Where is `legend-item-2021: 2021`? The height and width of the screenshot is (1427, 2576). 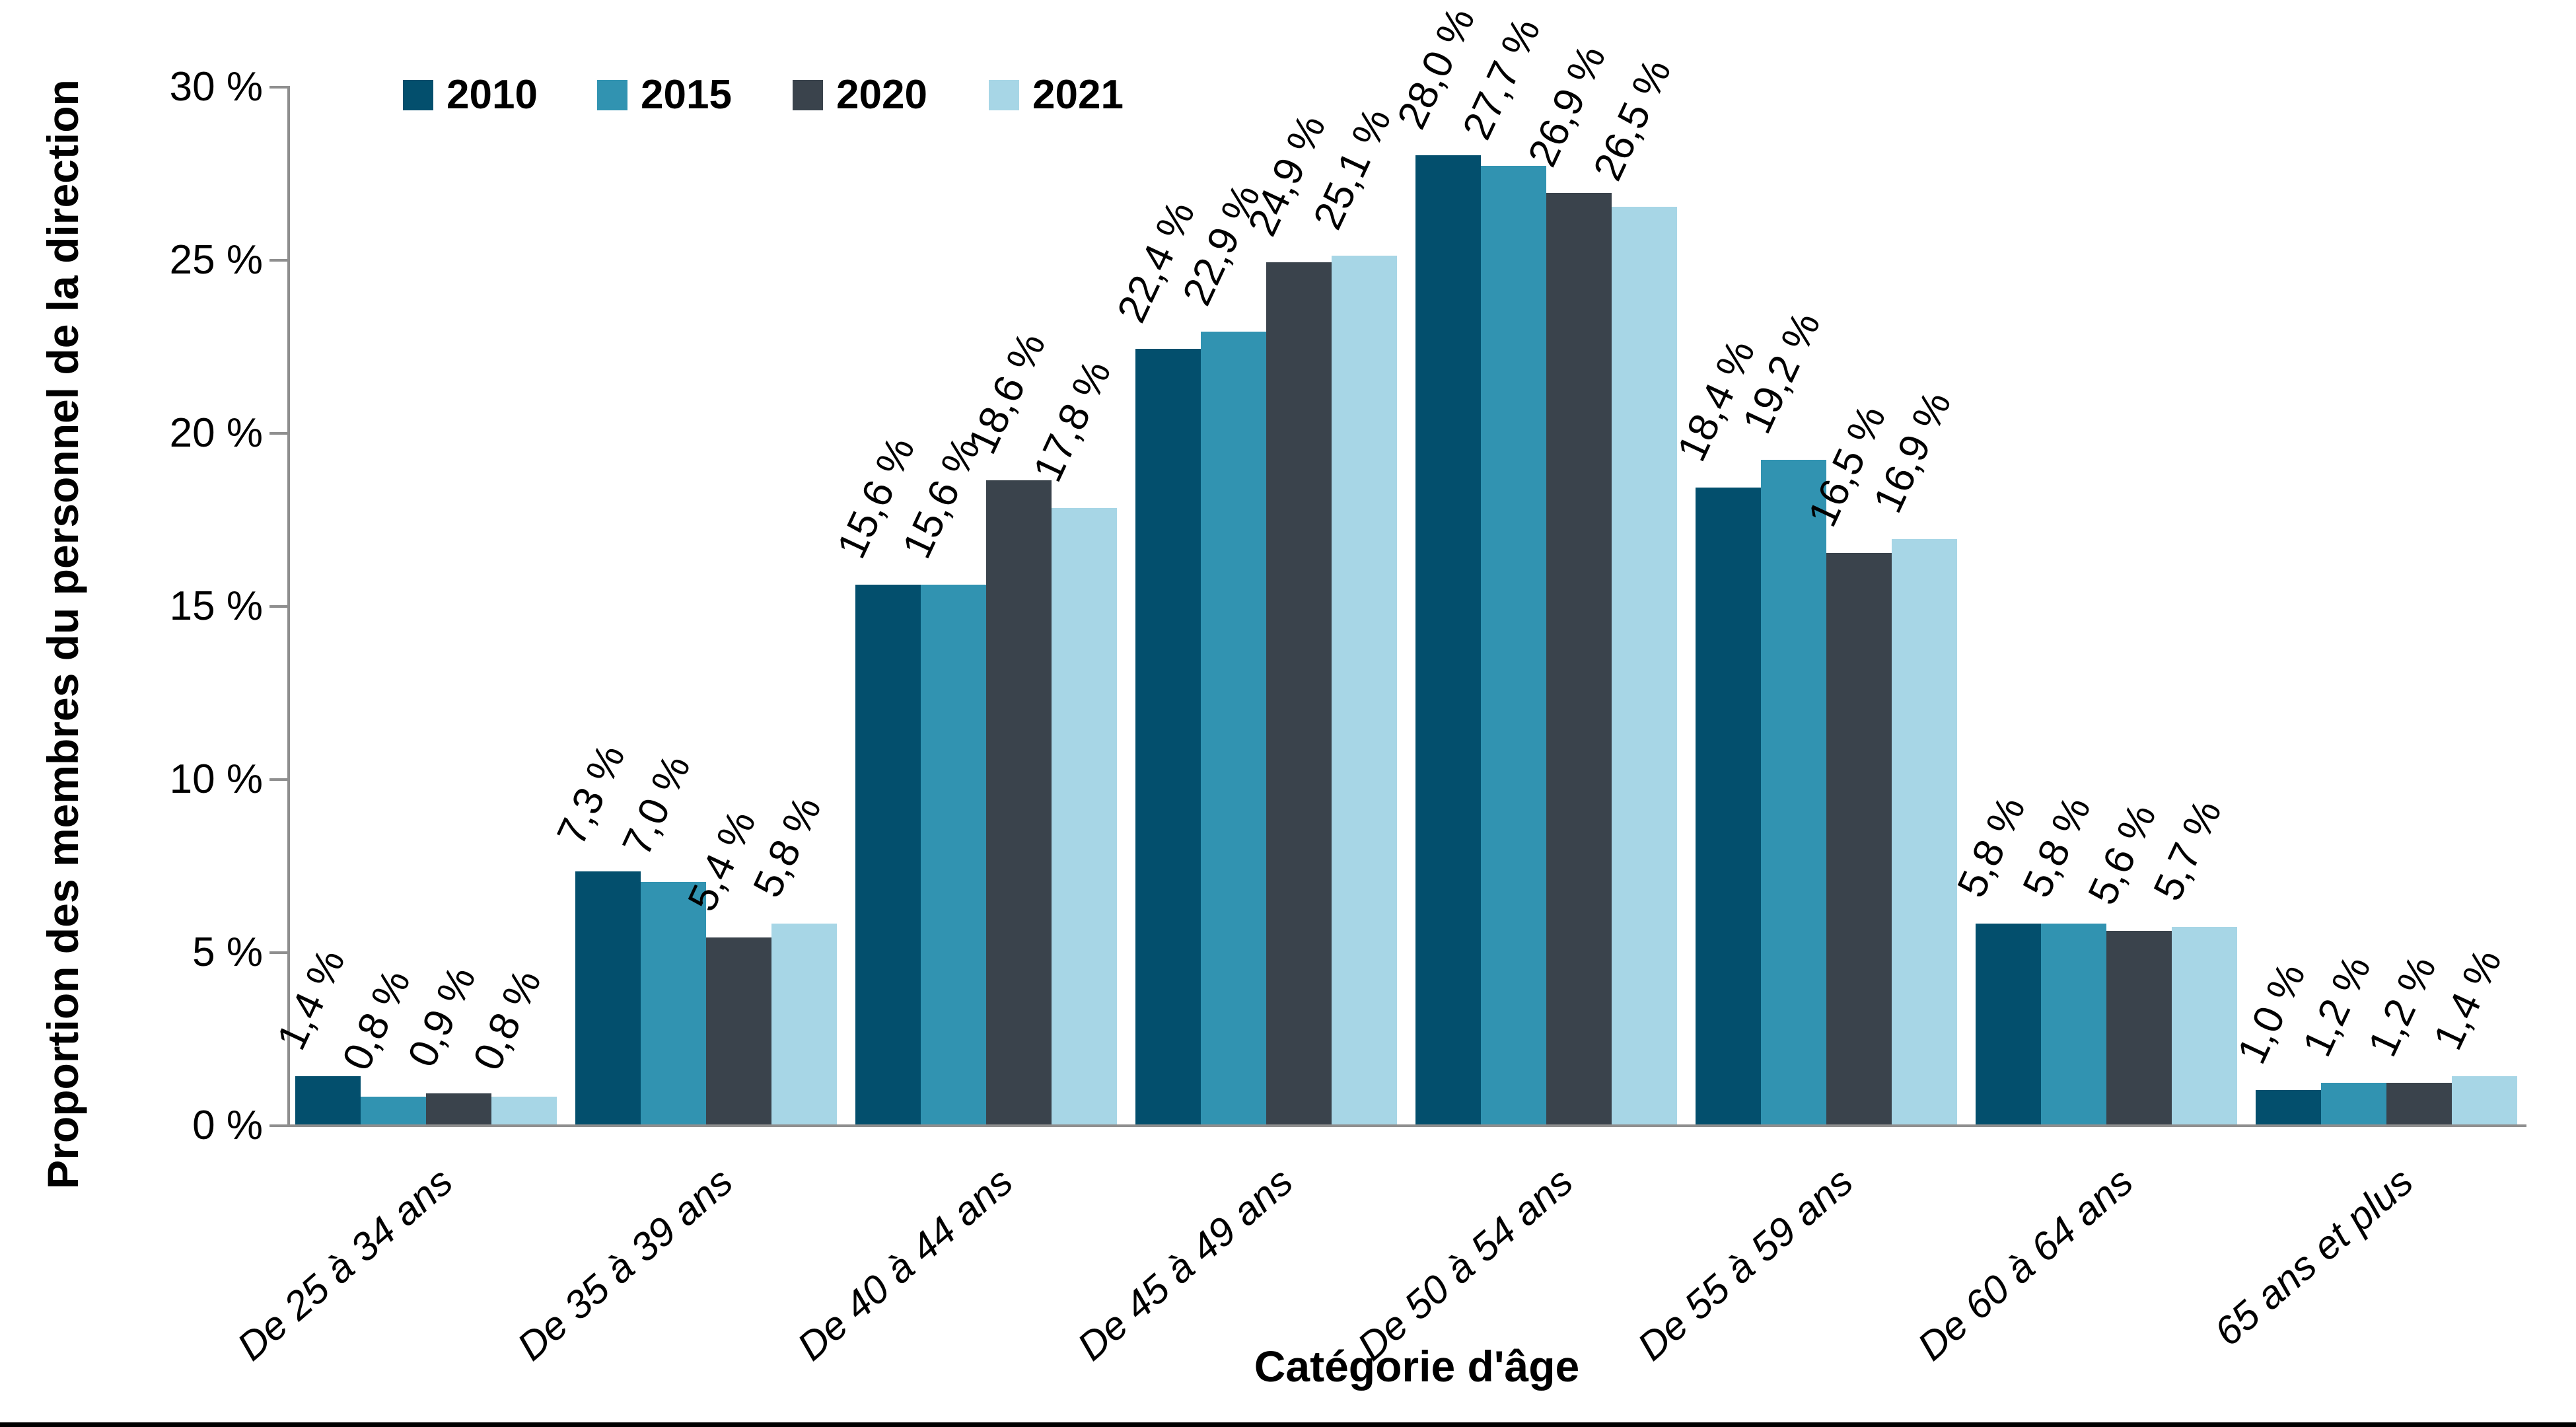
legend-item-2021: 2021 is located at coordinates (1057, 95).